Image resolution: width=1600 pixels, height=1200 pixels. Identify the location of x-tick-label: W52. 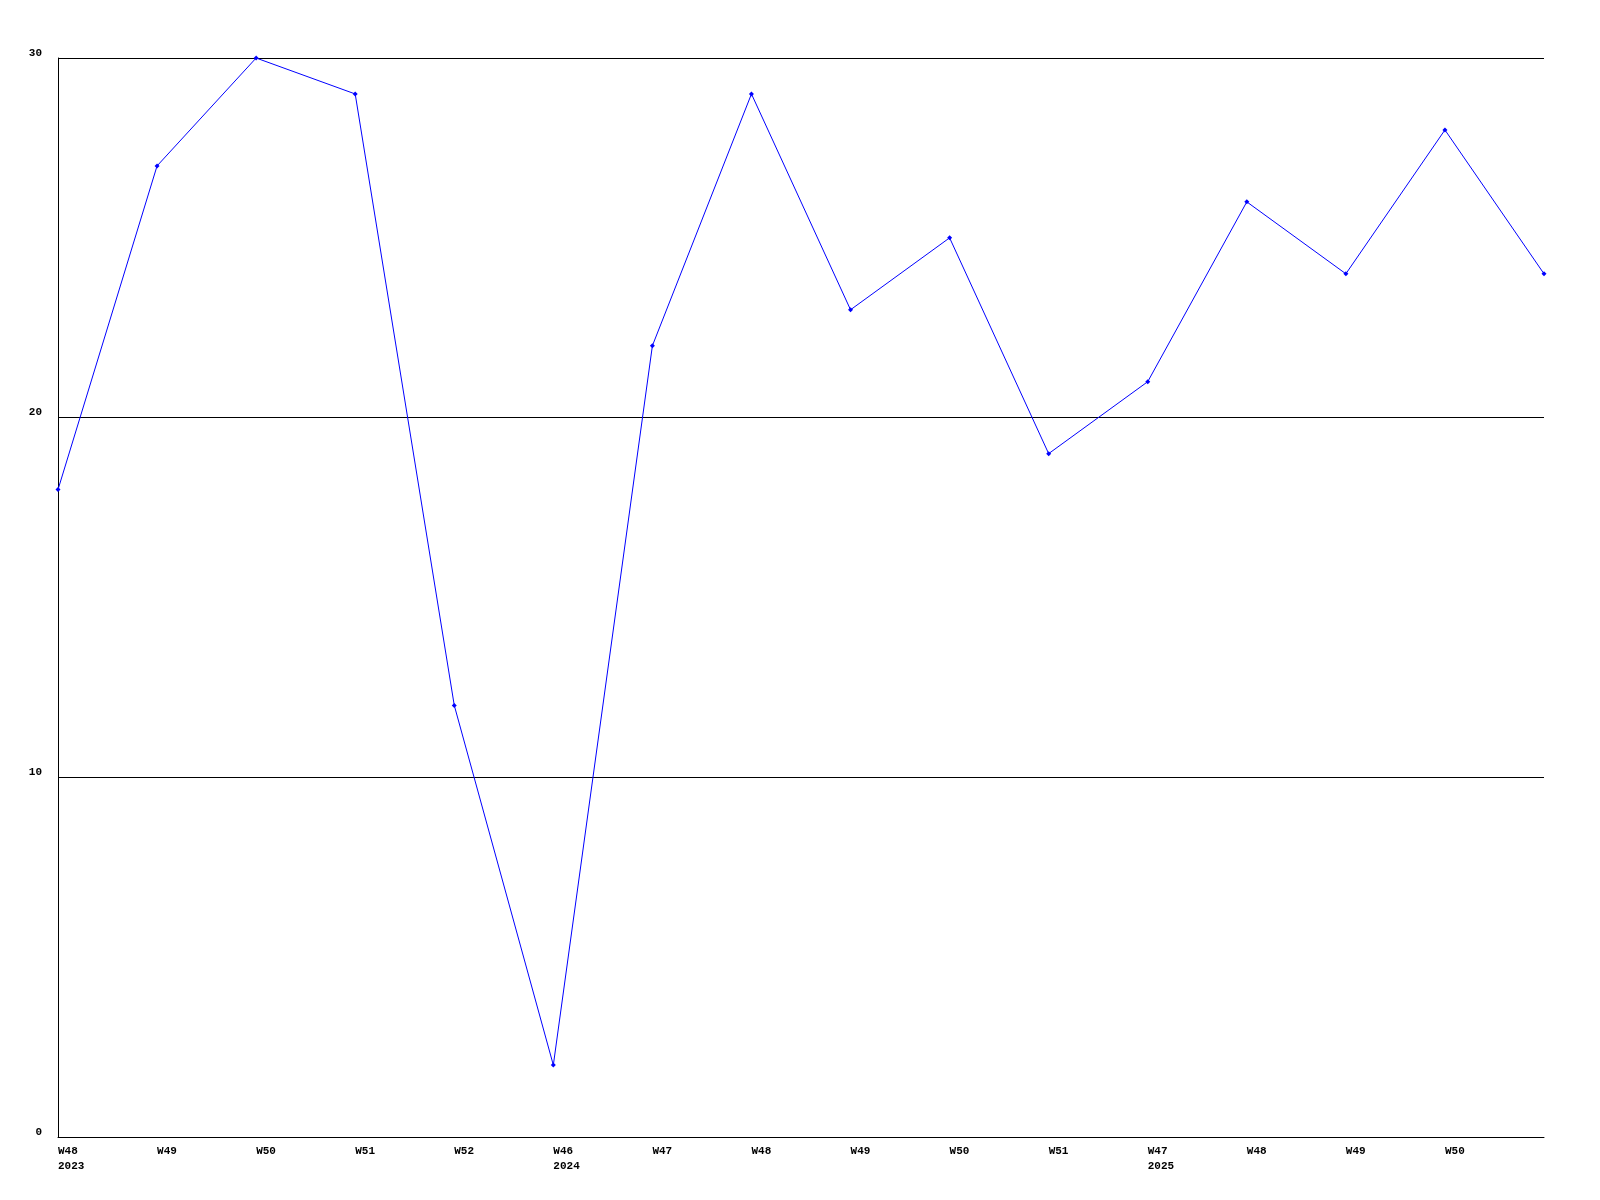
(464, 1150).